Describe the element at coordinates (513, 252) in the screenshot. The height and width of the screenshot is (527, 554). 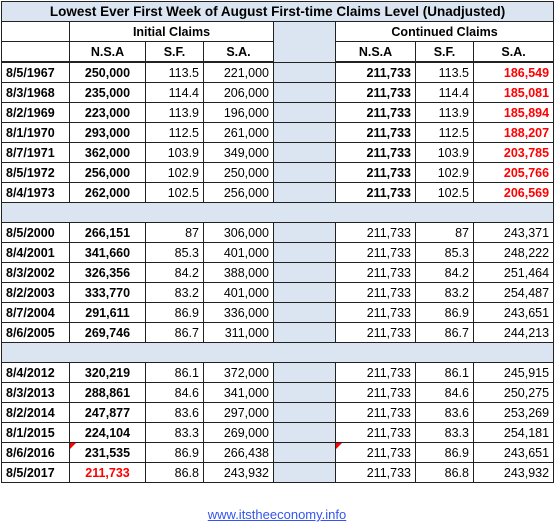
I see `continued-sa: 248,222` at that location.